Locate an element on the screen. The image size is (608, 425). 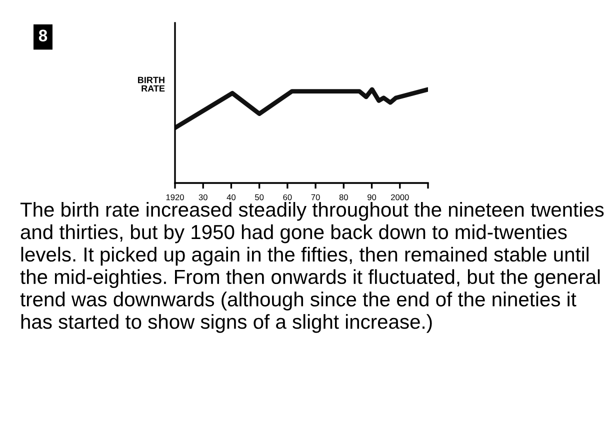
x-tick-label: 60 is located at coordinates (287, 197).